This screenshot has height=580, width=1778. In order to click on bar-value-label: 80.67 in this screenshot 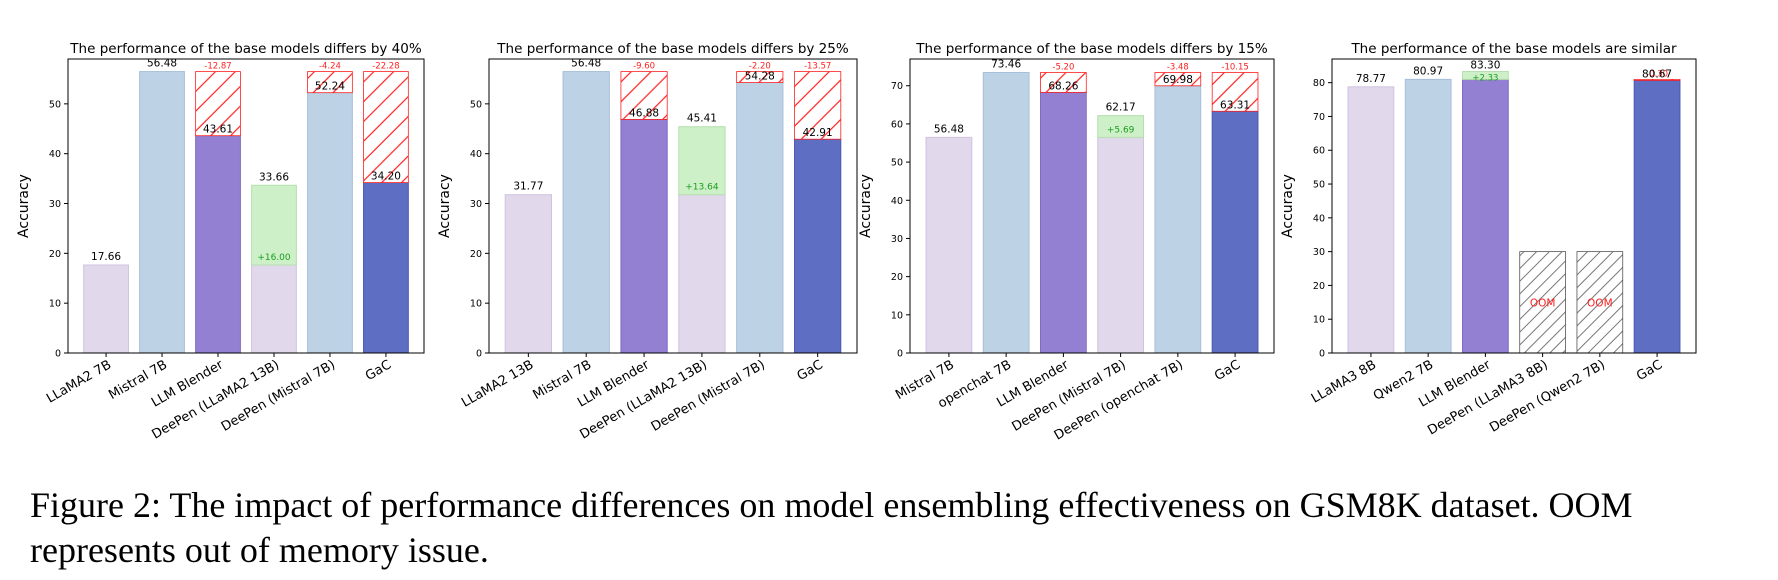, I will do `click(1657, 74)`.